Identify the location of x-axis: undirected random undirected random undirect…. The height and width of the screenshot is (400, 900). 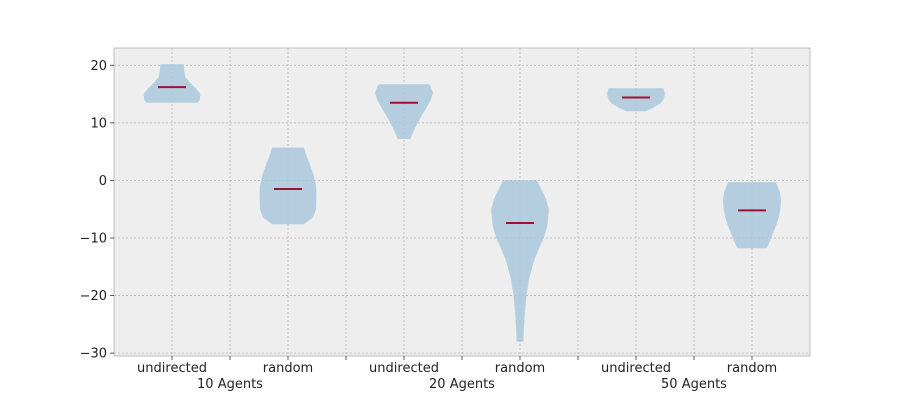
(457, 374).